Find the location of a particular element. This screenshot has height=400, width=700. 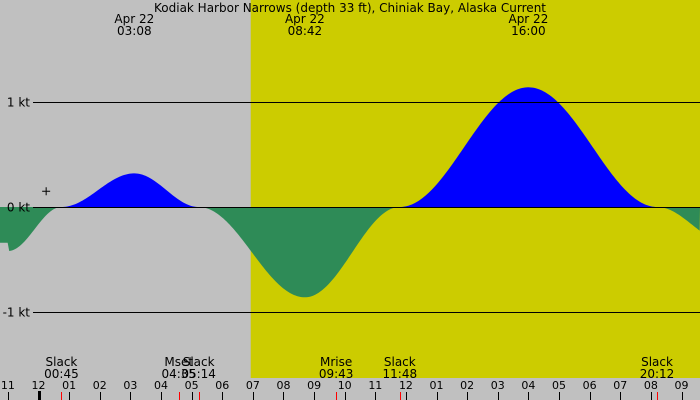

y-tick-label: -1 kt is located at coordinates (17, 313).